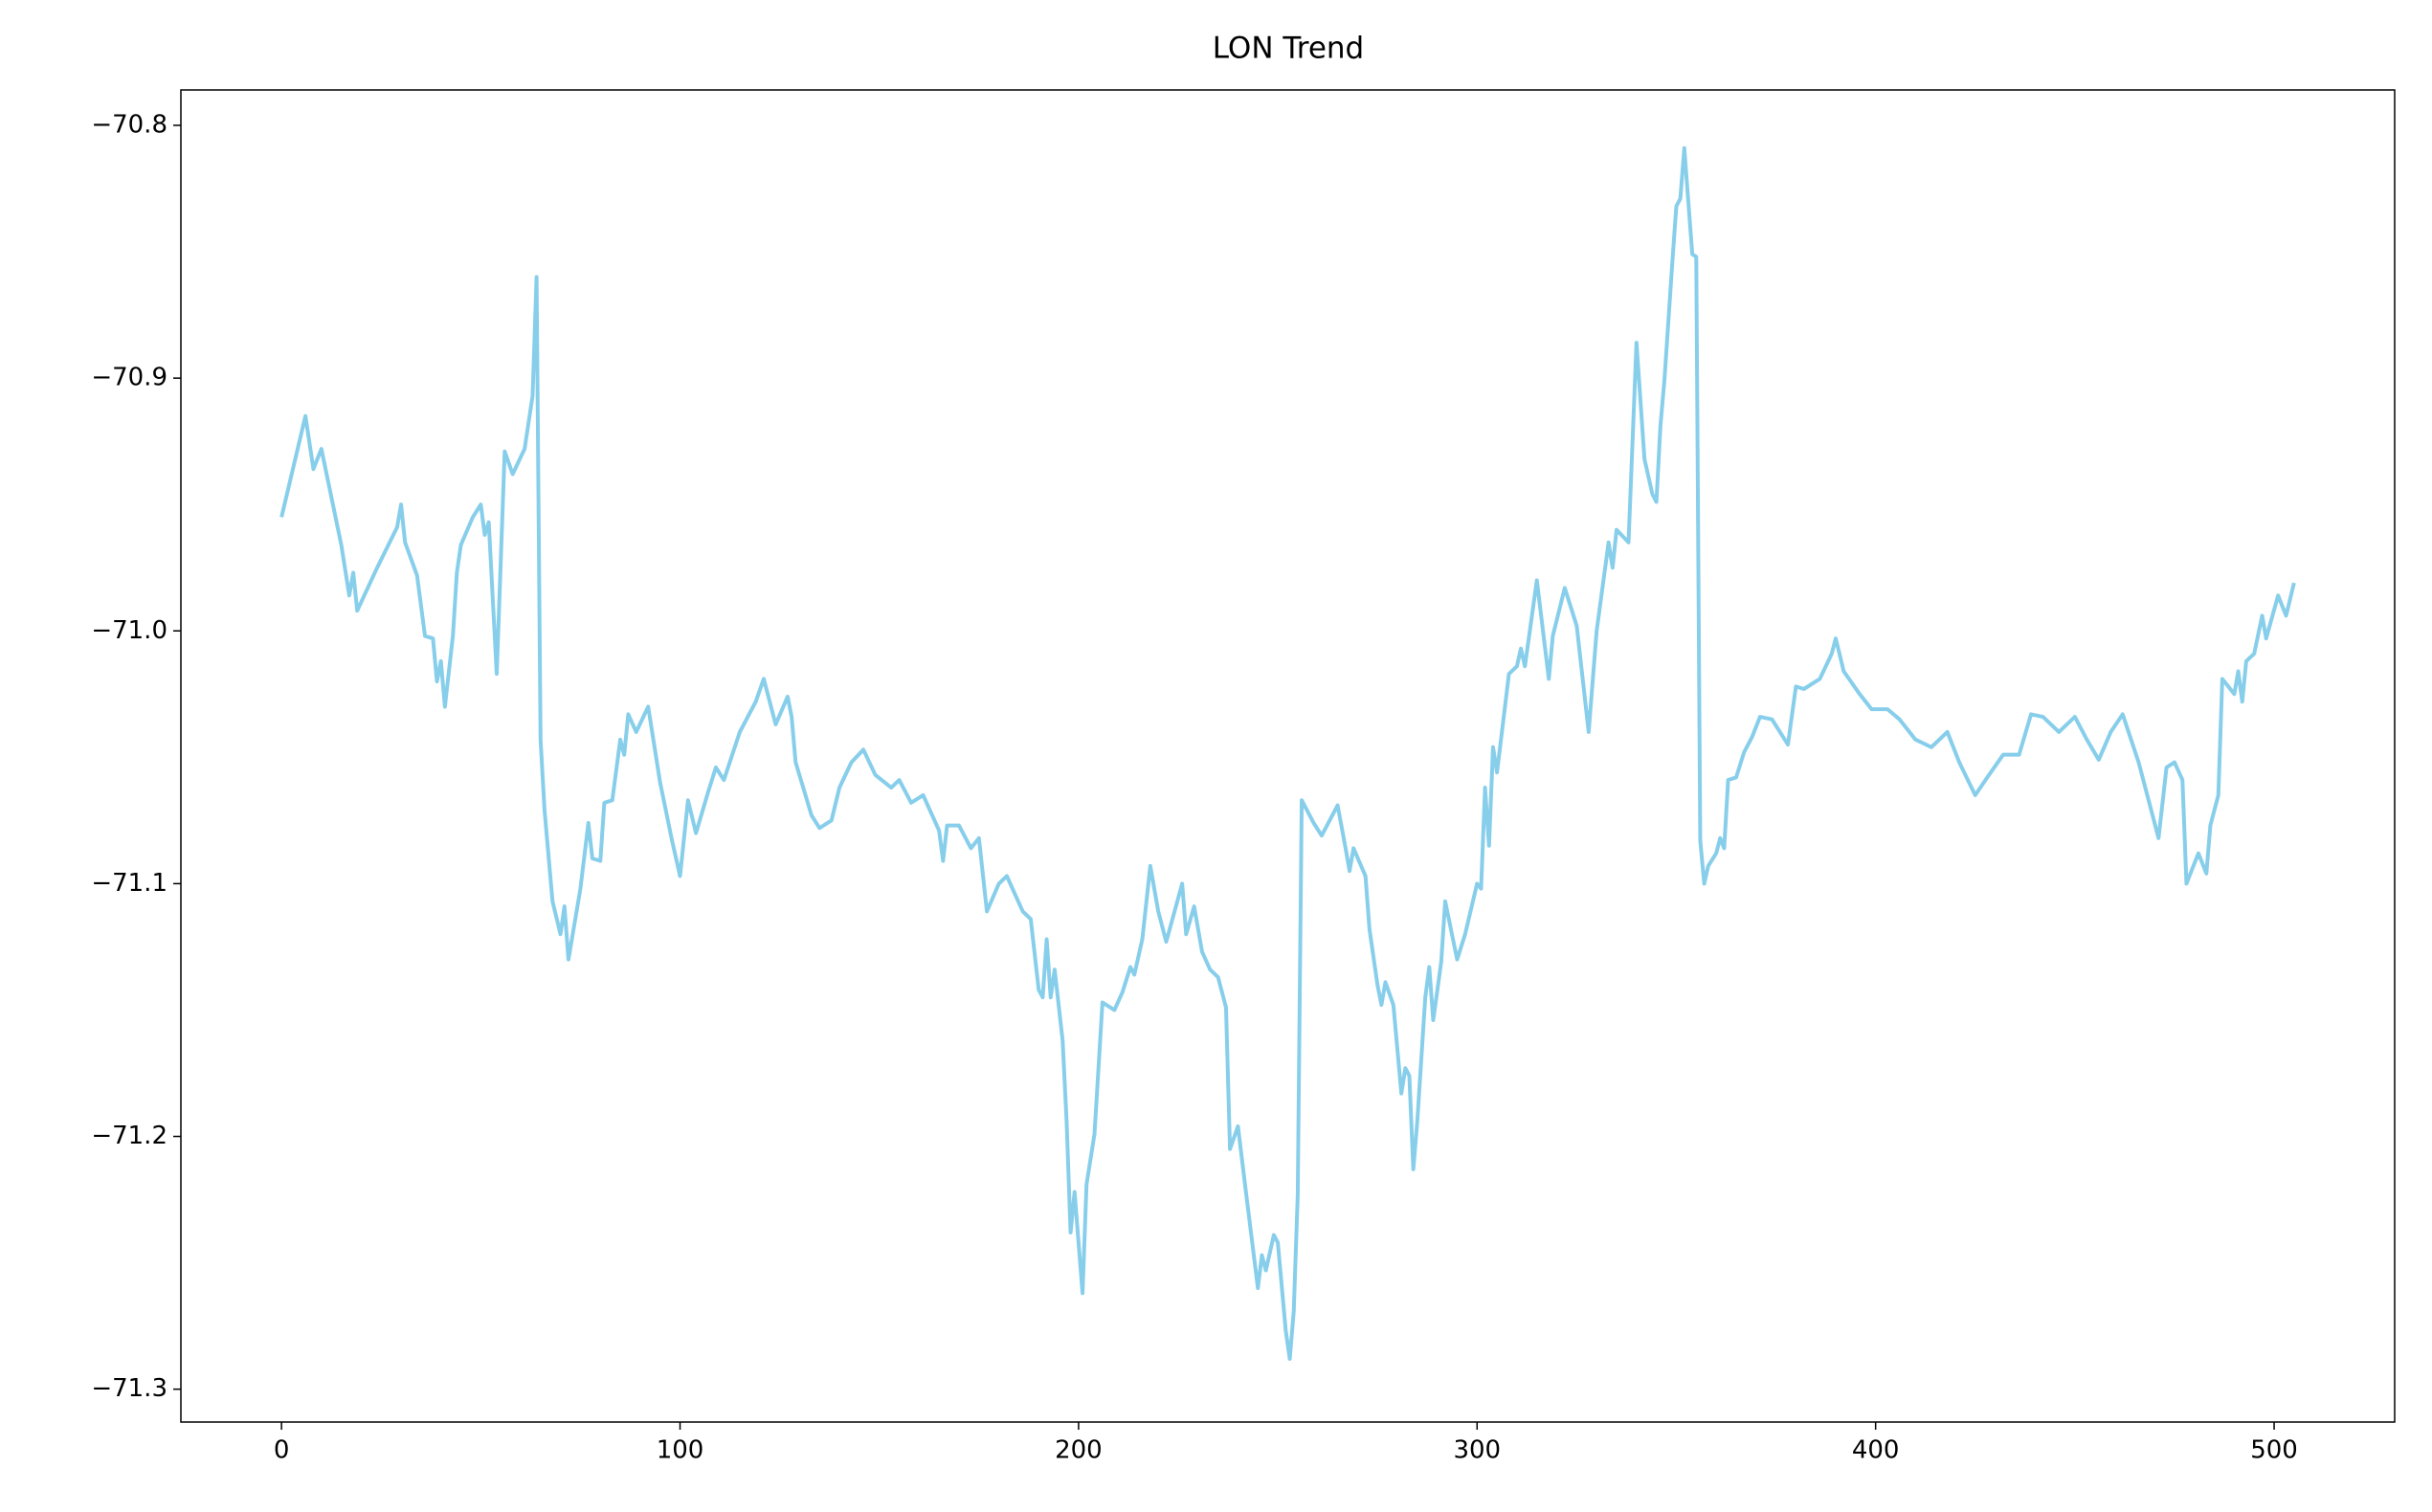  What do you see at coordinates (129, 378) in the screenshot?
I see `y-tick-label: −70.9` at bounding box center [129, 378].